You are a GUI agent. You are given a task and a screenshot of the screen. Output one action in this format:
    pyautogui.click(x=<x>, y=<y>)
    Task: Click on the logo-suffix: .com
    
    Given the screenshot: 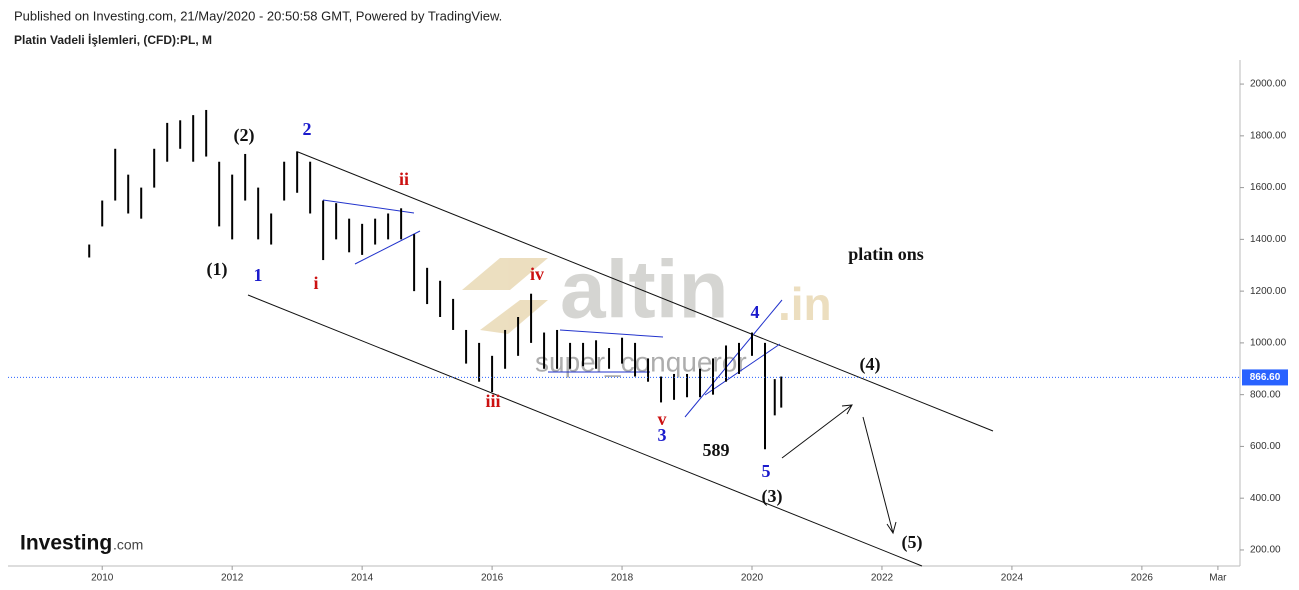 What is the action you would take?
    pyautogui.click(x=128, y=545)
    